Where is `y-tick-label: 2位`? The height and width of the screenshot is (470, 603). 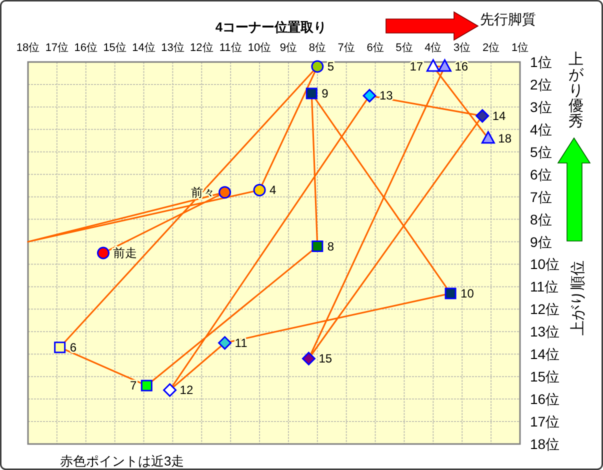 y-tick-label: 2位 is located at coordinates (541, 84).